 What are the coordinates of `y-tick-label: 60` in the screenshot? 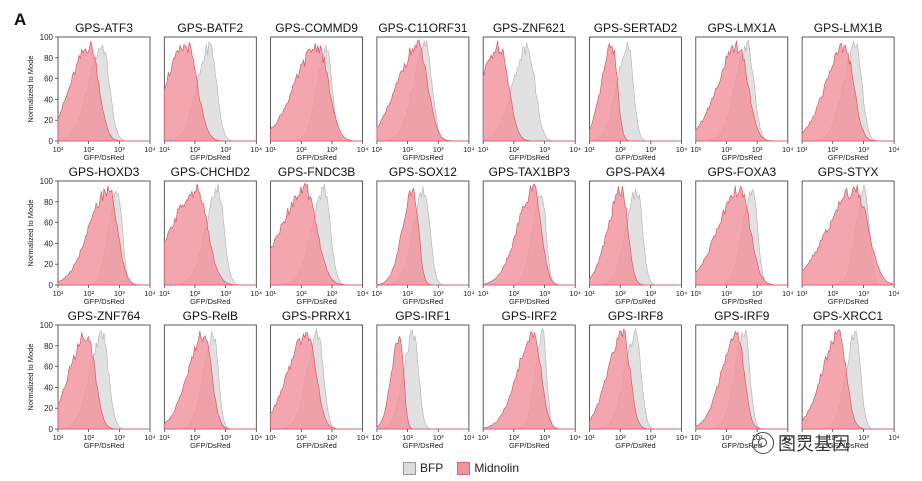 It's located at (48, 79).